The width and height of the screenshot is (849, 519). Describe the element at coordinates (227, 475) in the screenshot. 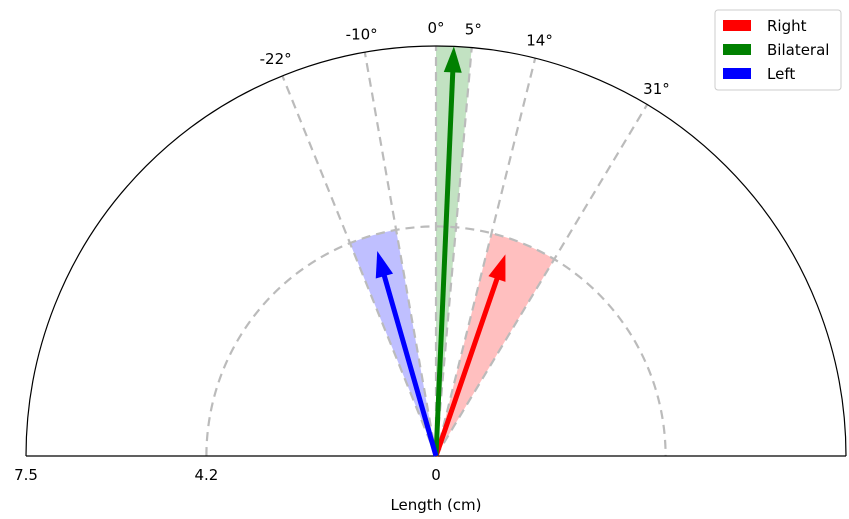

I see `radial-labels: 7.5 4.2 0` at that location.